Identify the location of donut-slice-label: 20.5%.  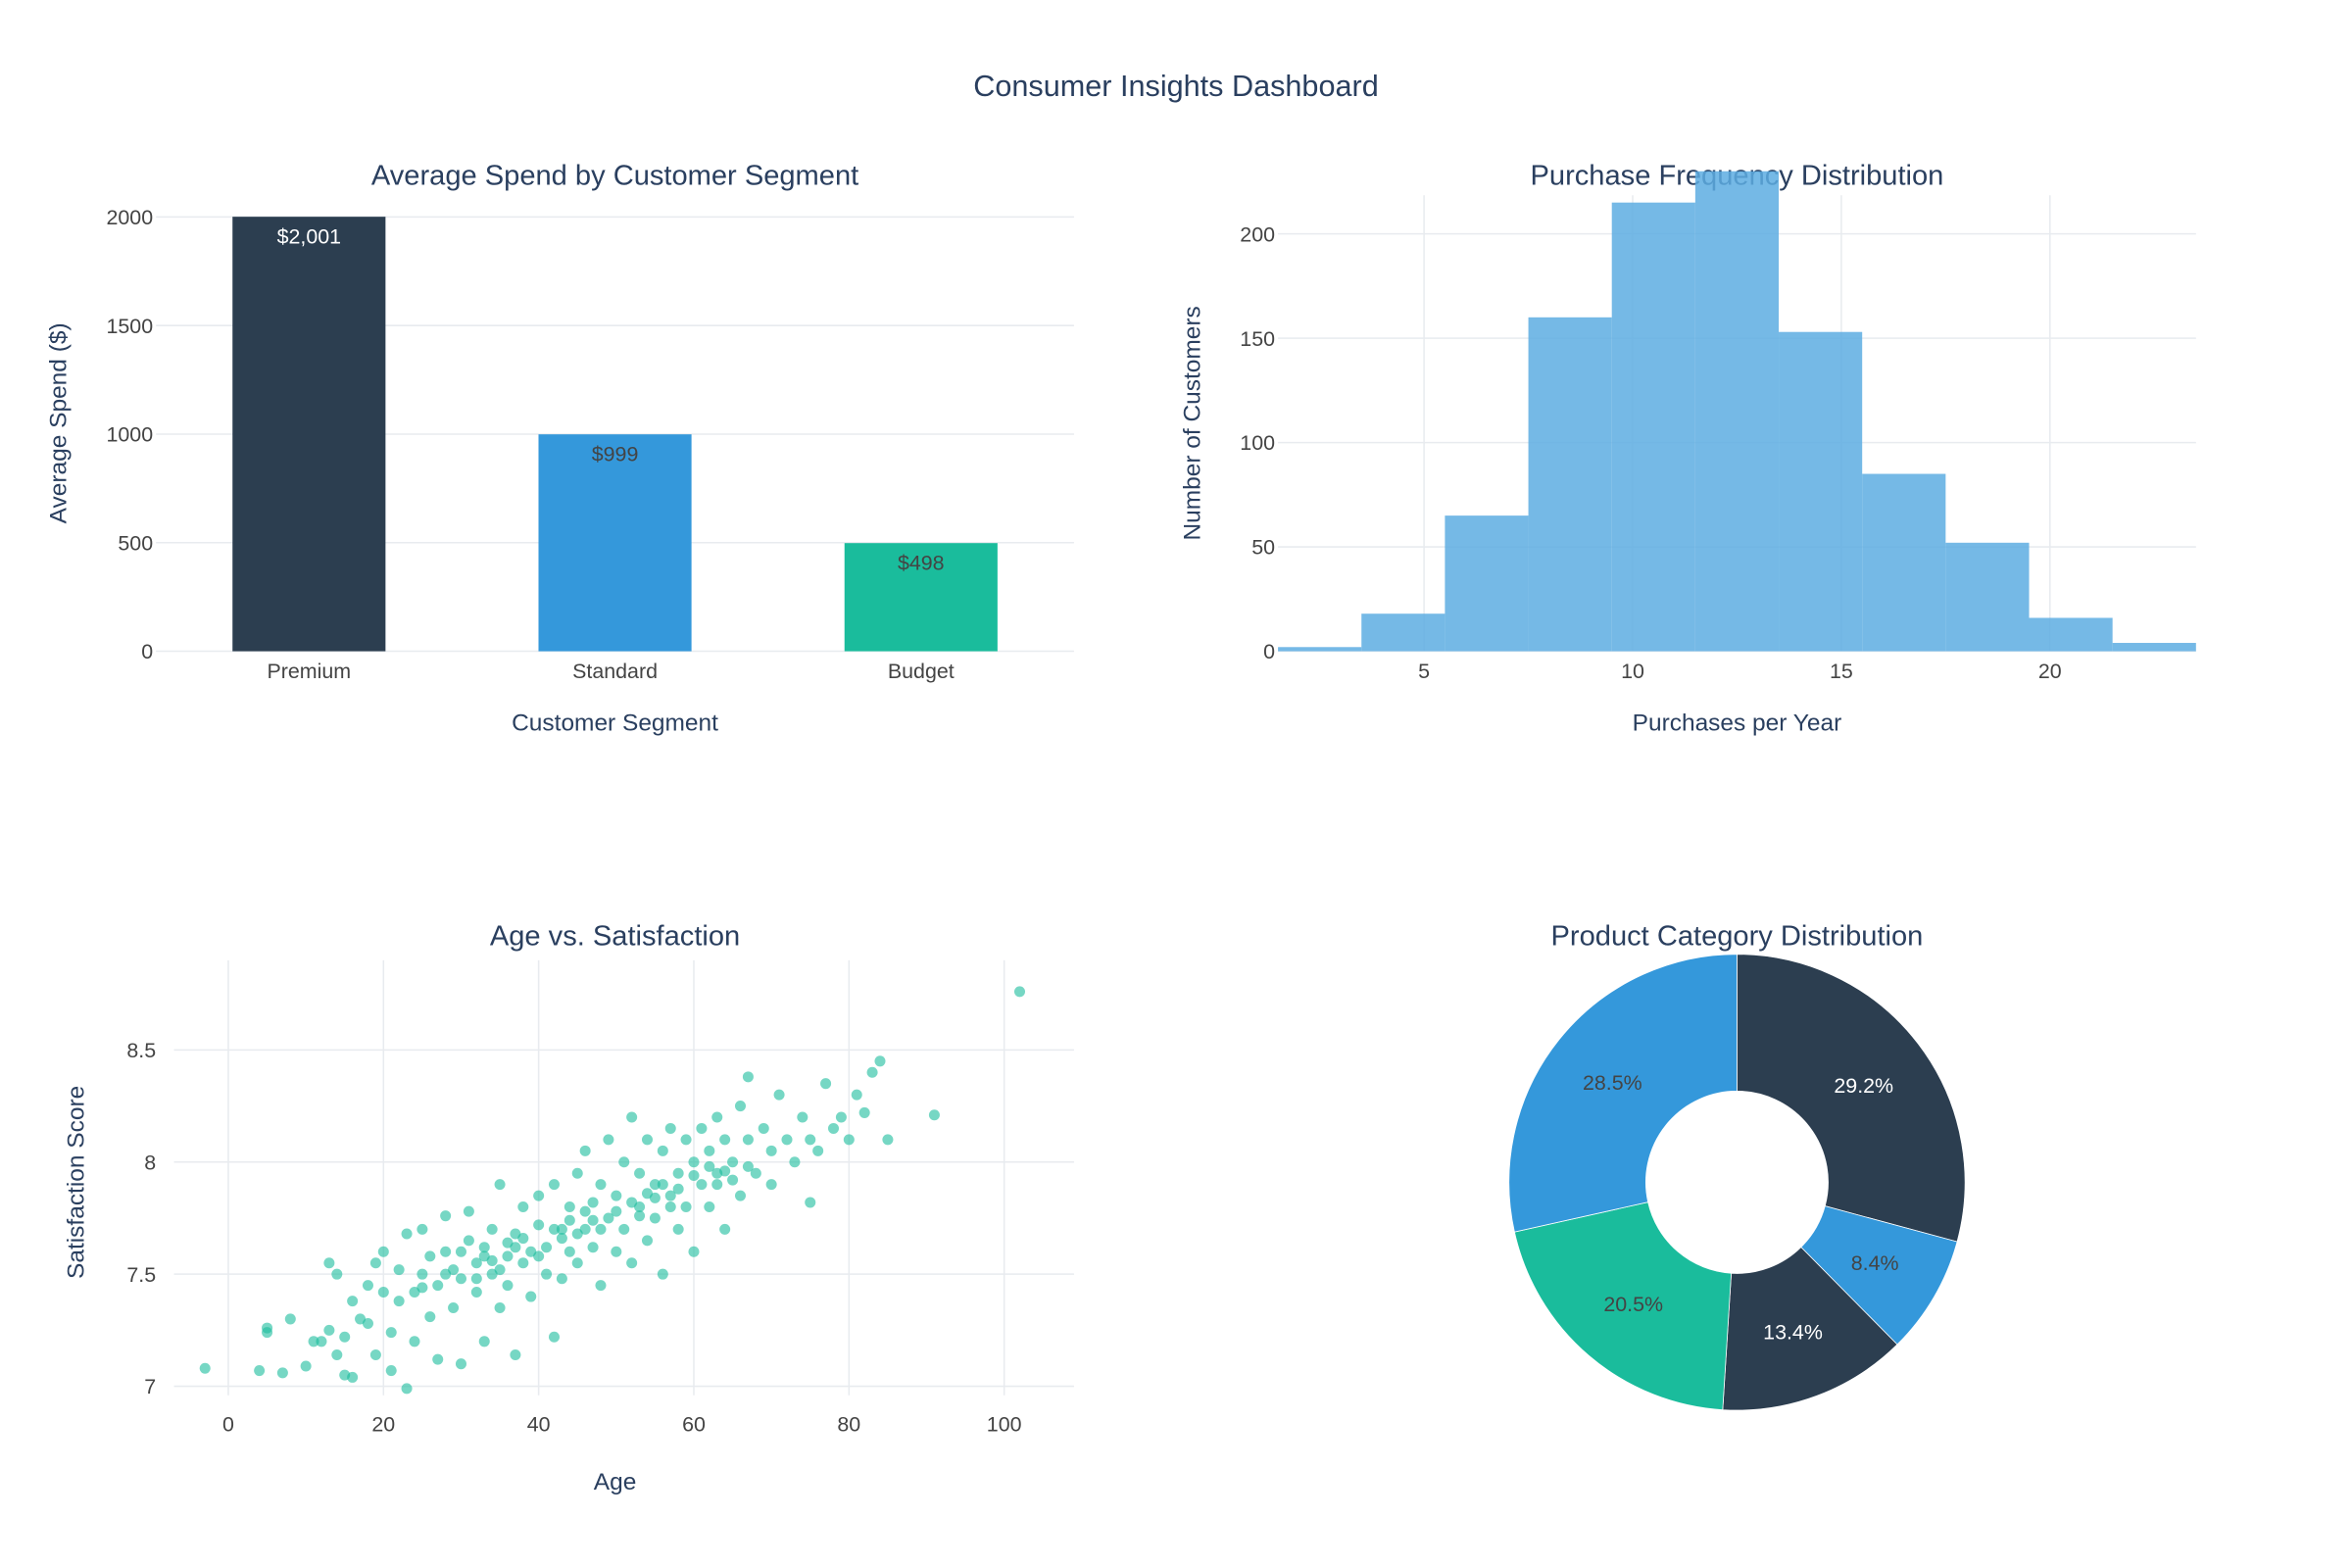
(1633, 1304).